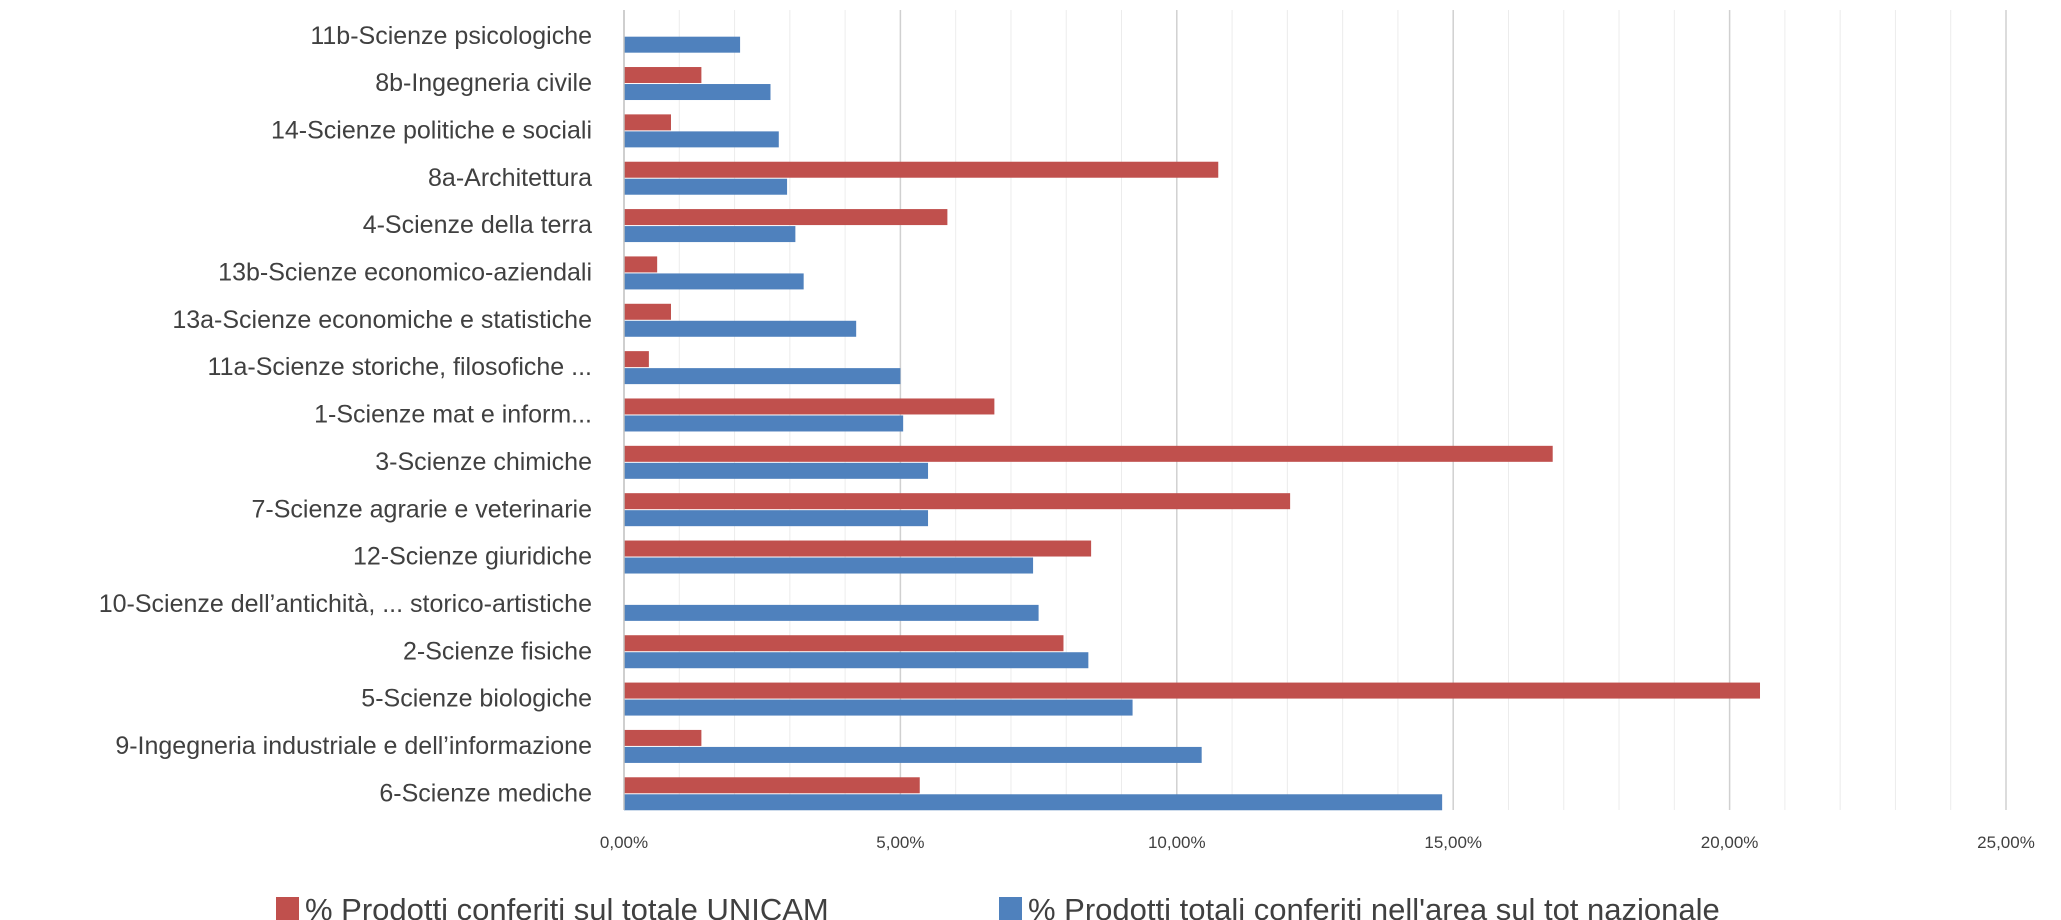 The height and width of the screenshot is (920, 2061). What do you see at coordinates (476, 699) in the screenshot?
I see `category-label: 5-Scienze biologiche` at bounding box center [476, 699].